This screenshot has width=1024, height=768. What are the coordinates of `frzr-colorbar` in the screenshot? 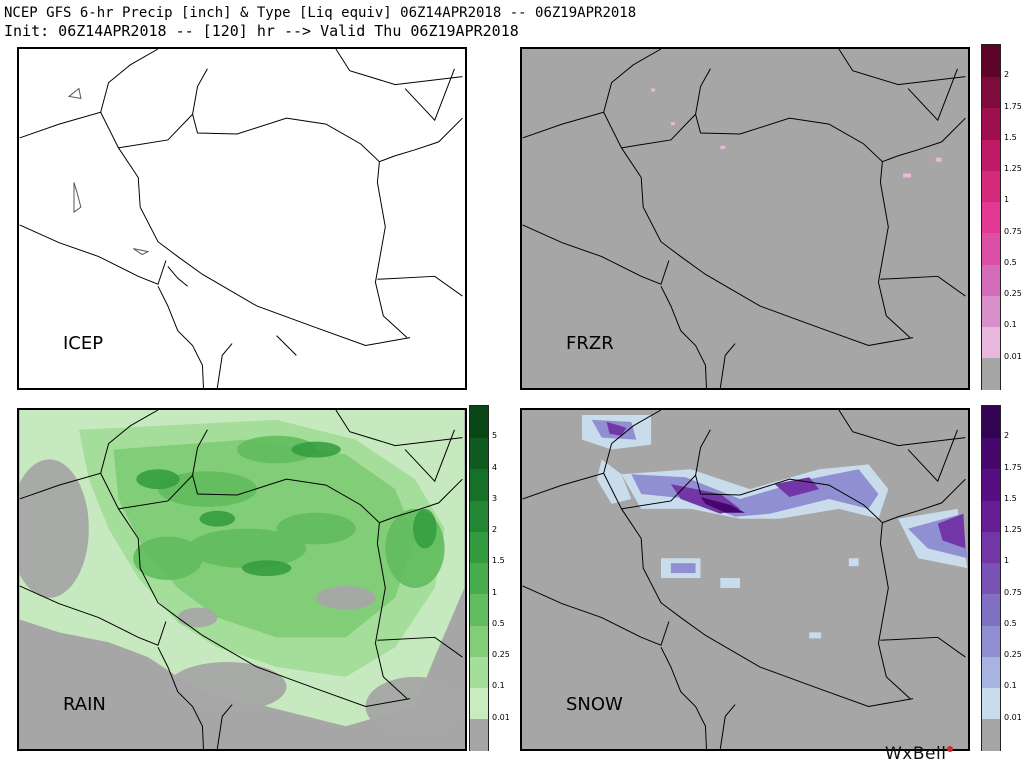 It's located at (991, 217).